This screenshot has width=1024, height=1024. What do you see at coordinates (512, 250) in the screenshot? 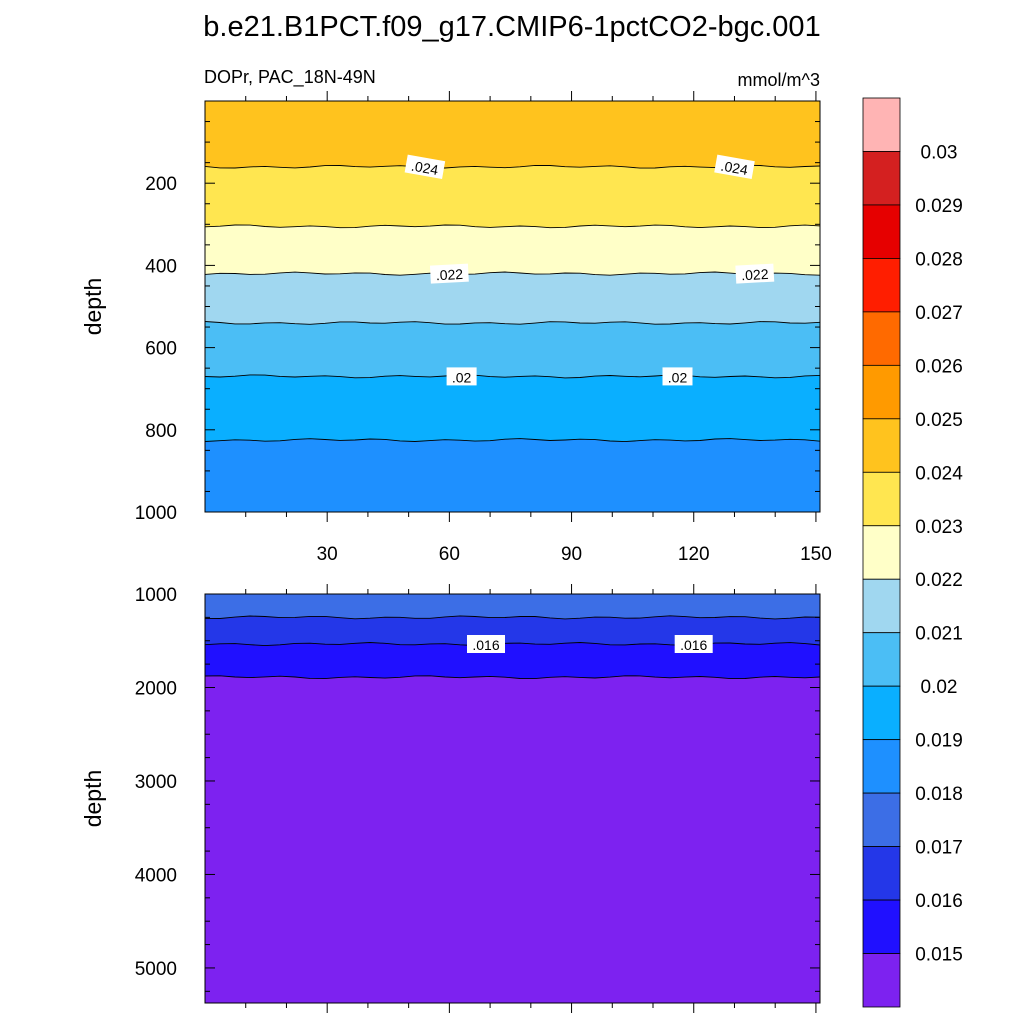
I see `contour-band-0.022-0.023` at bounding box center [512, 250].